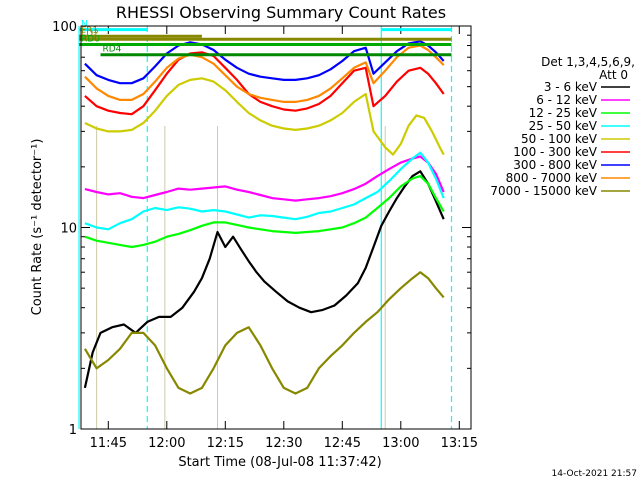  Describe the element at coordinates (563, 126) in the screenshot. I see `legend-label: 25 - 50 keV` at that location.